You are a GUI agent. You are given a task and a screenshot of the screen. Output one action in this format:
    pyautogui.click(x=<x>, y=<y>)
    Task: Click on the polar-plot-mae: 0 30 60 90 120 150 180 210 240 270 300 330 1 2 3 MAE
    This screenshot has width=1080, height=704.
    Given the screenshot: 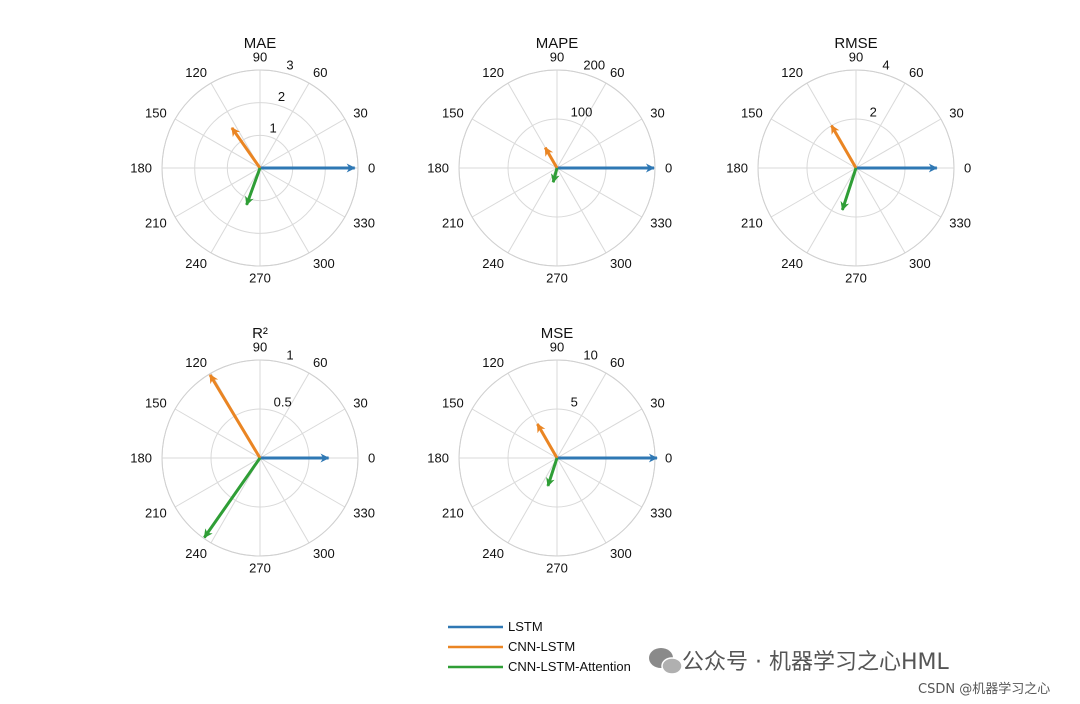 What is the action you would take?
    pyautogui.click(x=252, y=160)
    